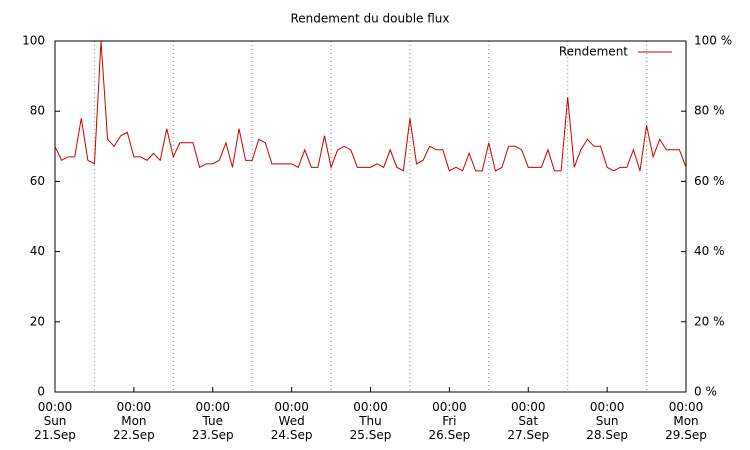 The image size is (750, 450). Describe the element at coordinates (37, 181) in the screenshot. I see `y-tick-label: 60` at that location.